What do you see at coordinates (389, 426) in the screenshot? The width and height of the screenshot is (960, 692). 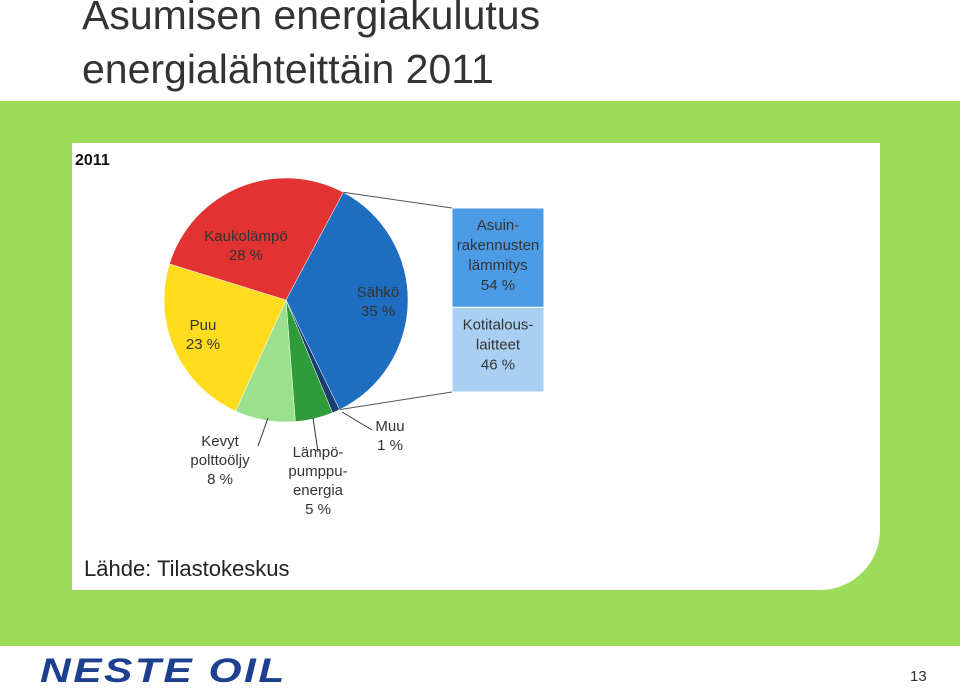 I see `slice-label: Muu` at bounding box center [389, 426].